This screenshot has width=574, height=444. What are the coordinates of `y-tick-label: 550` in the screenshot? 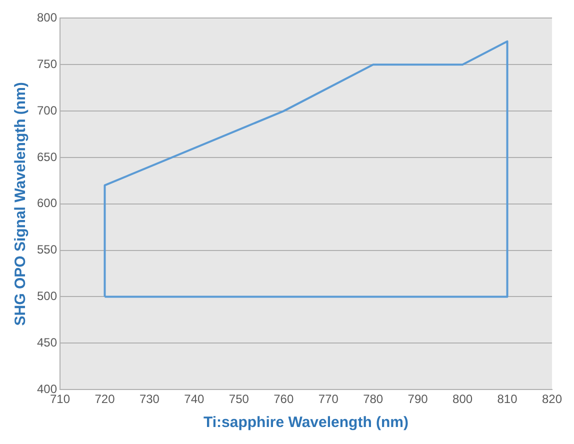 It's located at (47, 249).